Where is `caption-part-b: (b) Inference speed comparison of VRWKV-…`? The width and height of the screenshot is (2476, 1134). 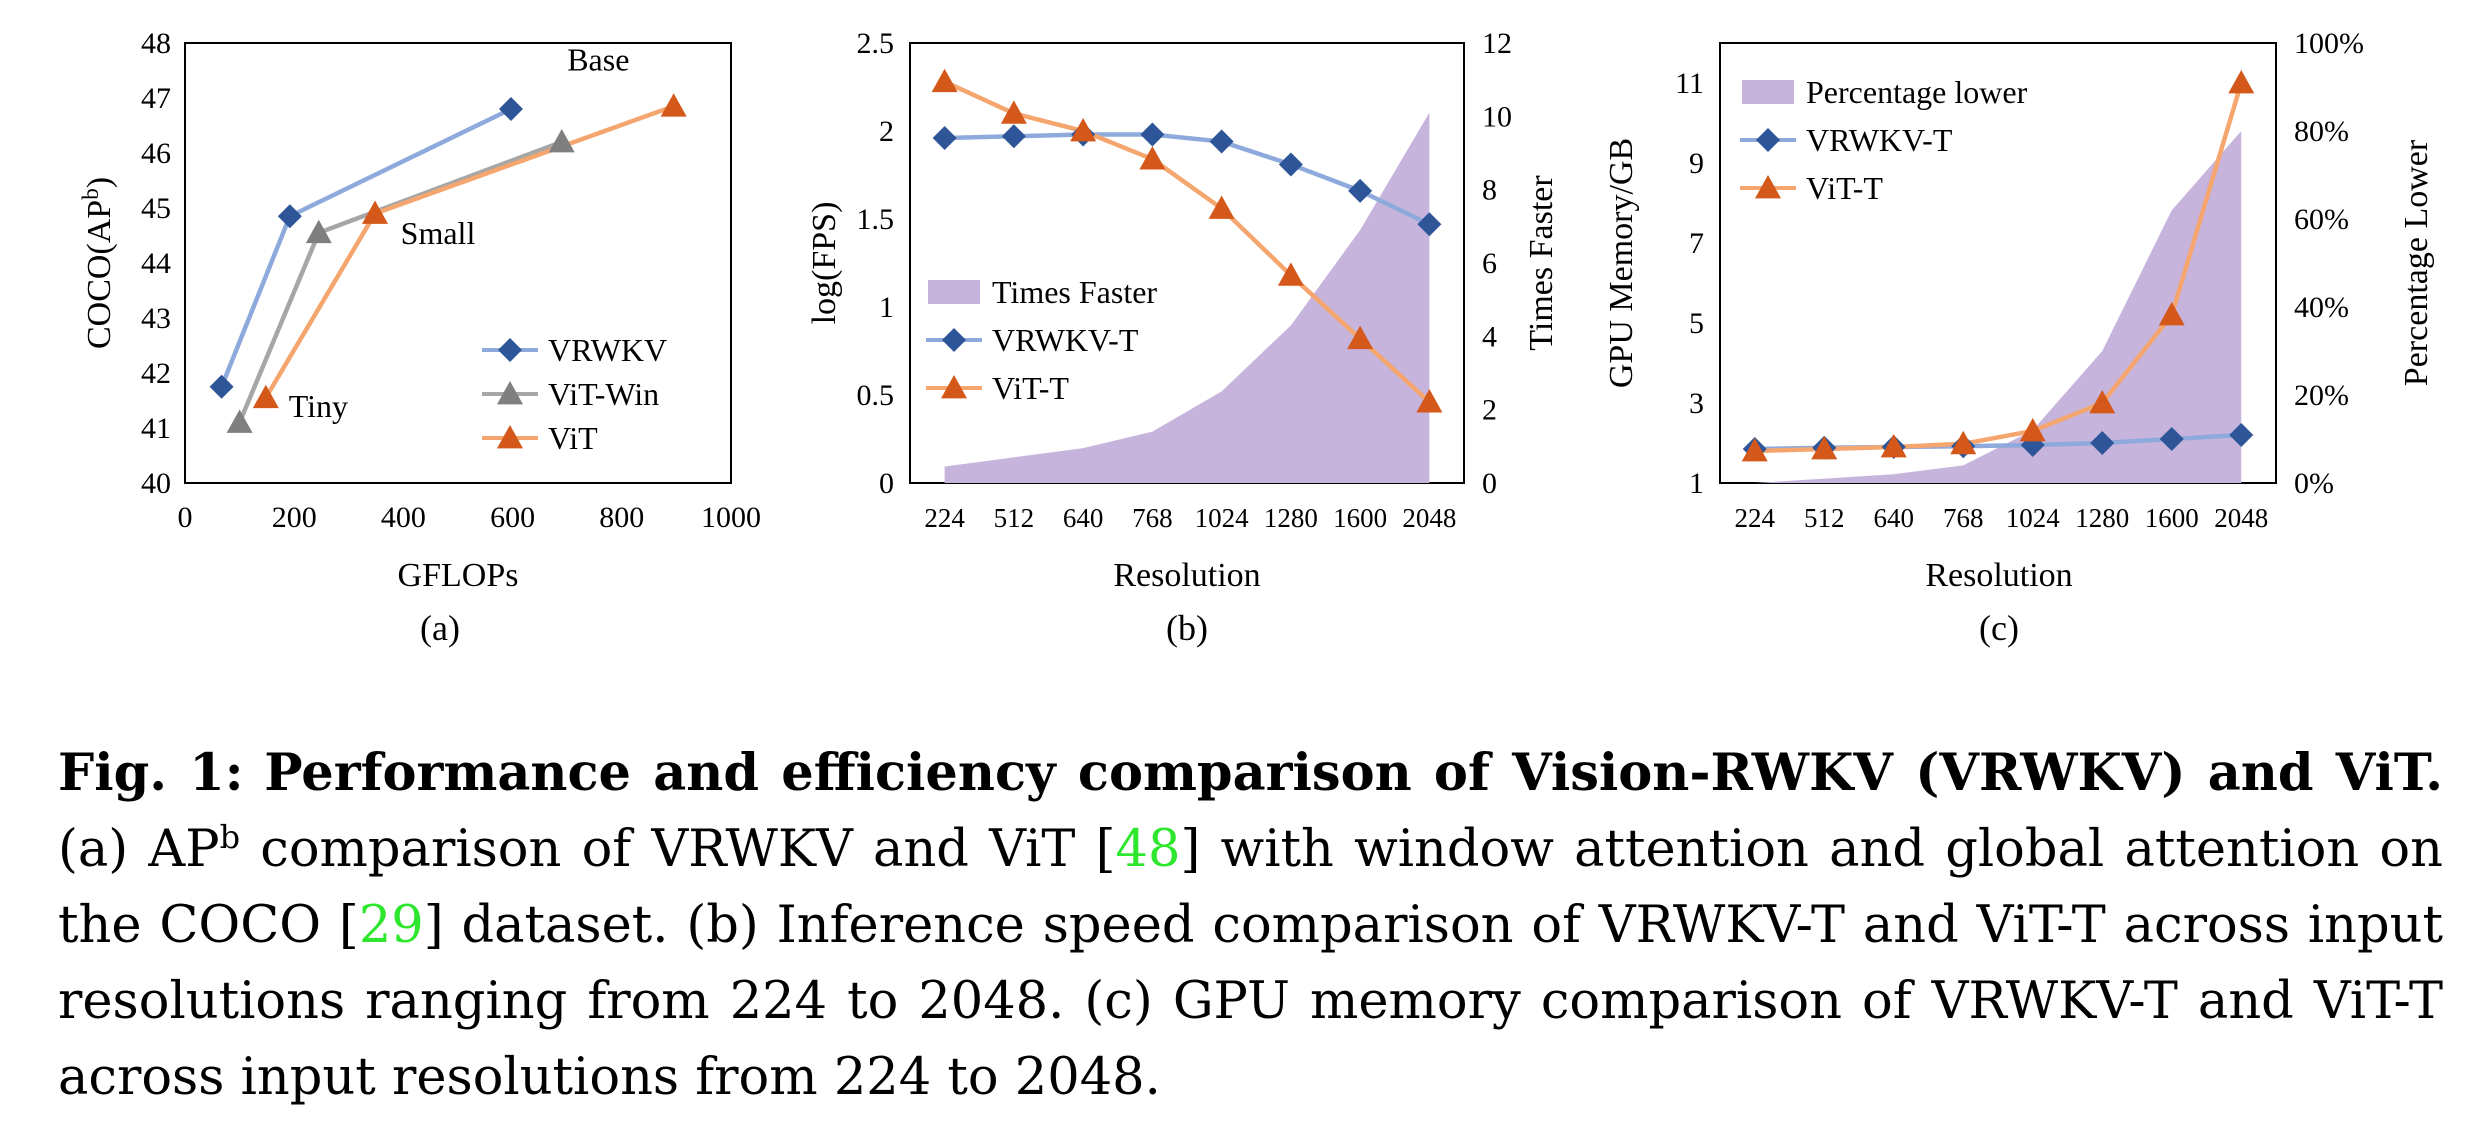 caption-part-b: (b) Inference speed comparison of VRWKV-… is located at coordinates (1250, 963).